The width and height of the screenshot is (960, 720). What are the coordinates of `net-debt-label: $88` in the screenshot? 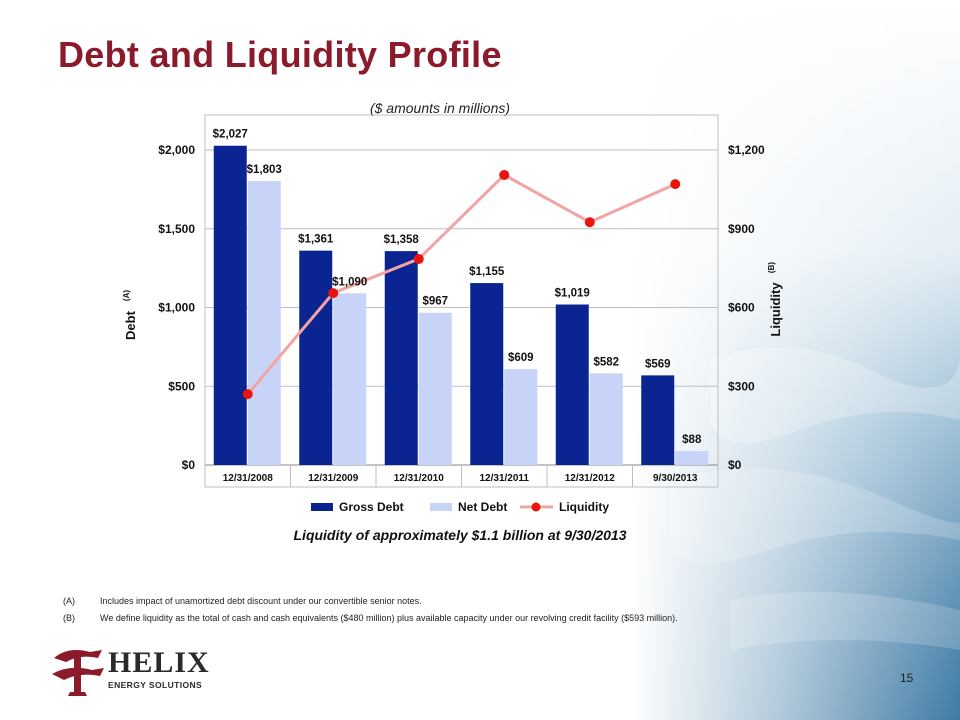 It's located at (692, 440).